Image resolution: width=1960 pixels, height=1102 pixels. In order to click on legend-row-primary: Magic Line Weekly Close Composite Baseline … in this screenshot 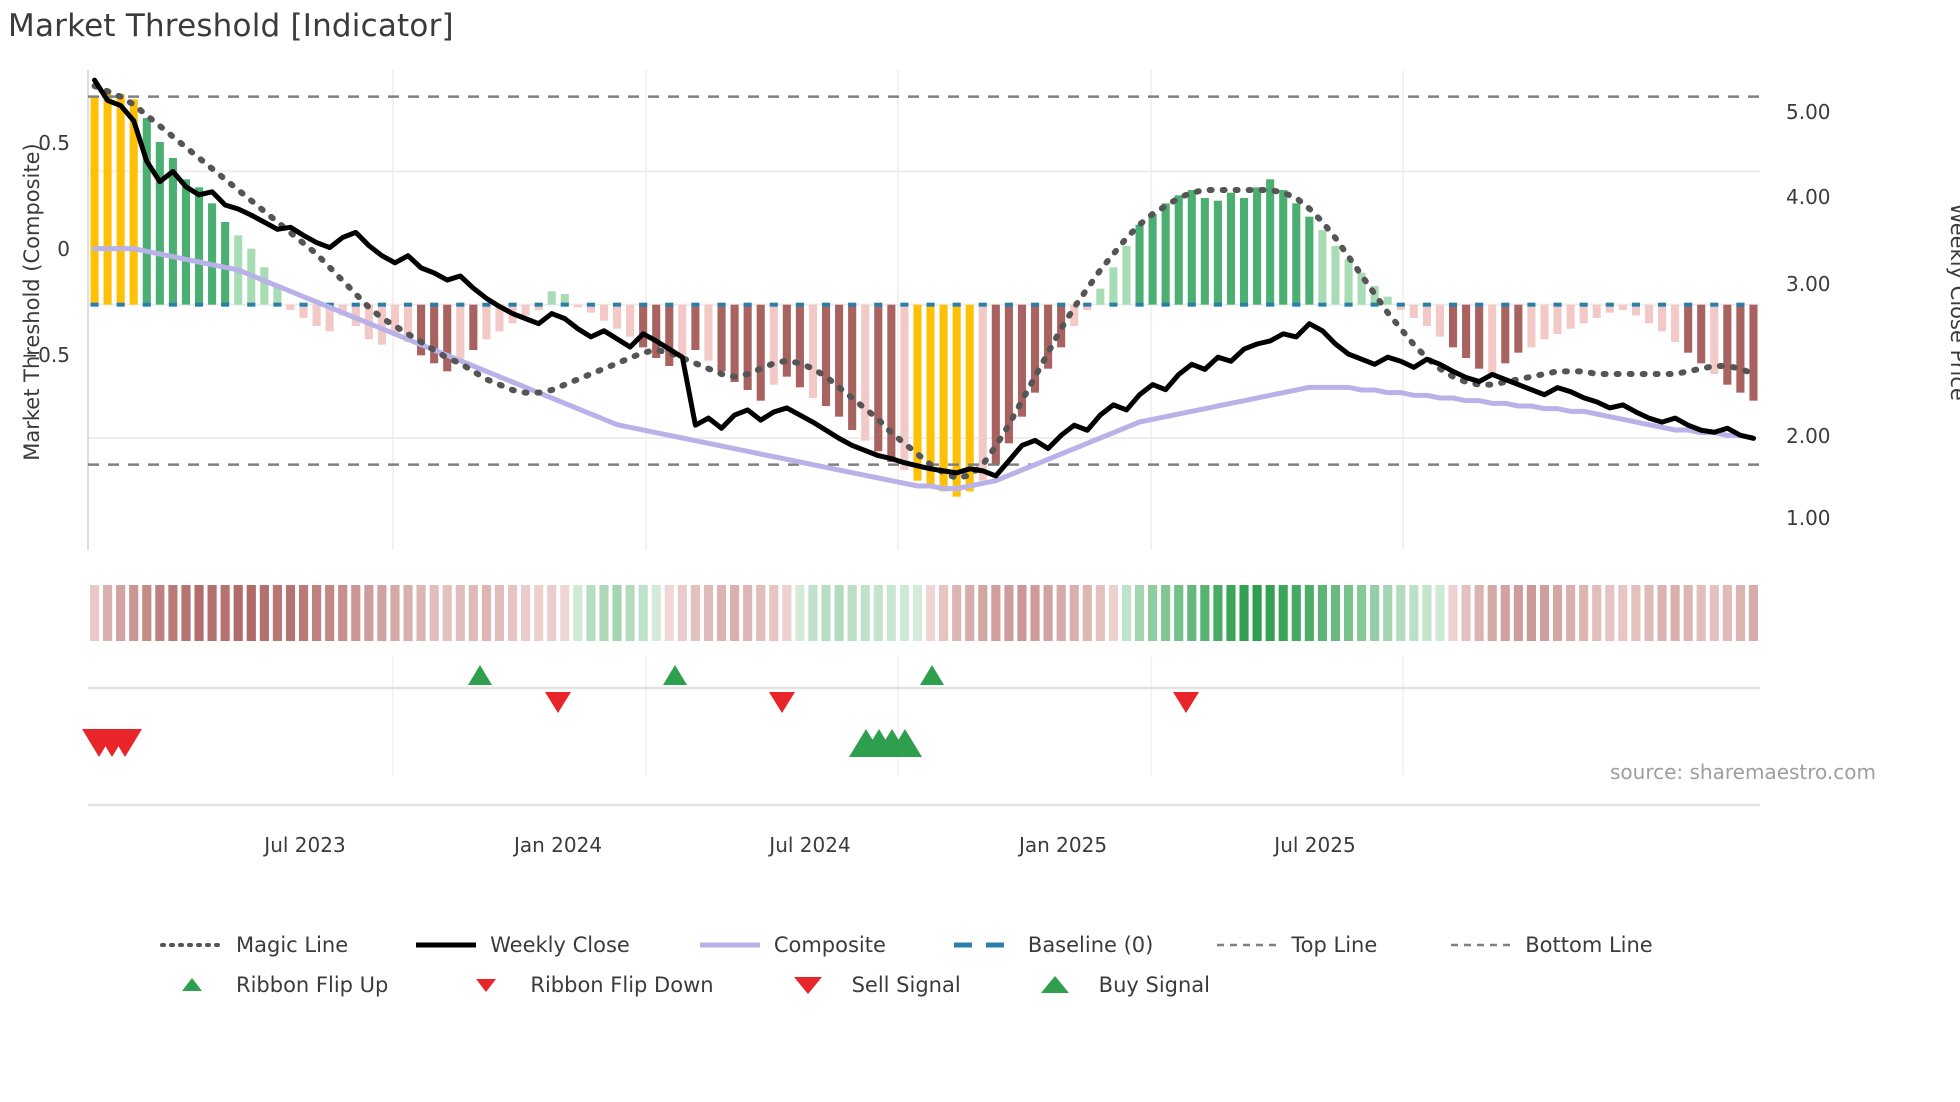, I will do `click(980, 945)`.